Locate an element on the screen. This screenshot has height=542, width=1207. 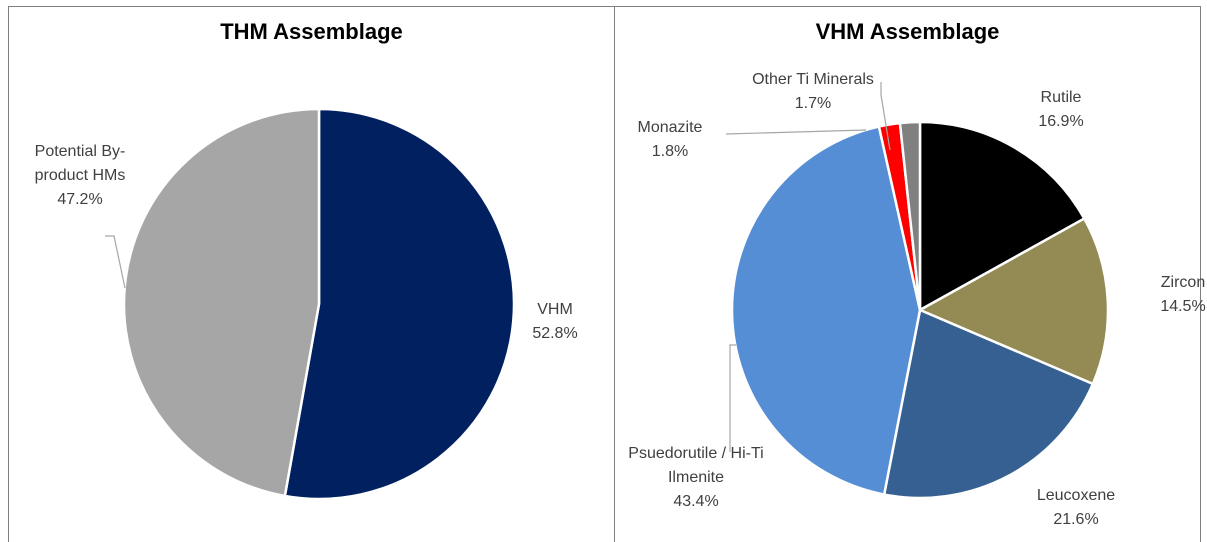
chart-title: THM Assemblage is located at coordinates (311, 31).